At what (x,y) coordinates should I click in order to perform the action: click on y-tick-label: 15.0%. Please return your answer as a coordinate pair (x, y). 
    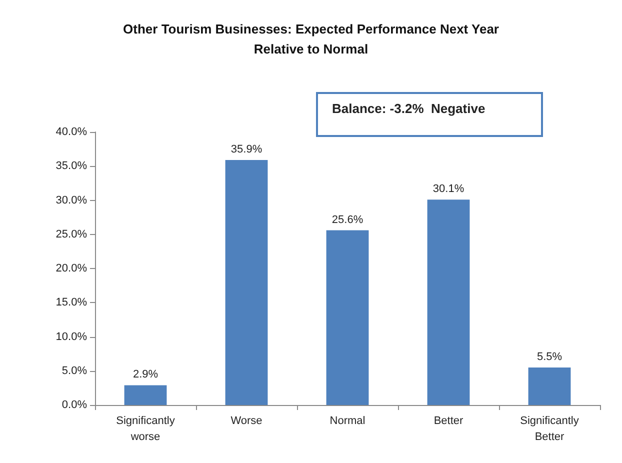
    Looking at the image, I should click on (72, 302).